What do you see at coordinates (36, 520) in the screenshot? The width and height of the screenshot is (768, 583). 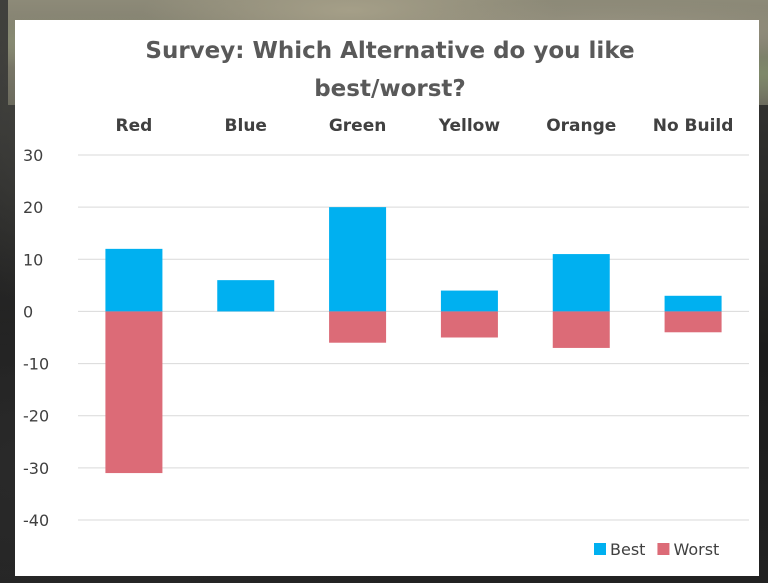 I see `y-tick-label: -40` at bounding box center [36, 520].